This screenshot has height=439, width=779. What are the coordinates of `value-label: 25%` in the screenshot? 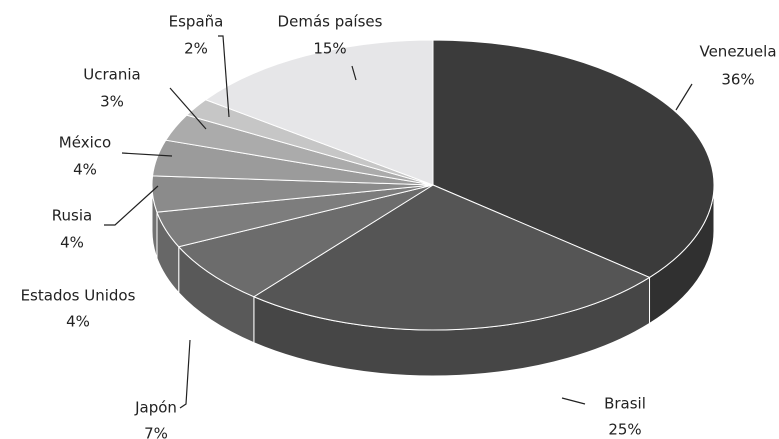 It's located at (624, 430).